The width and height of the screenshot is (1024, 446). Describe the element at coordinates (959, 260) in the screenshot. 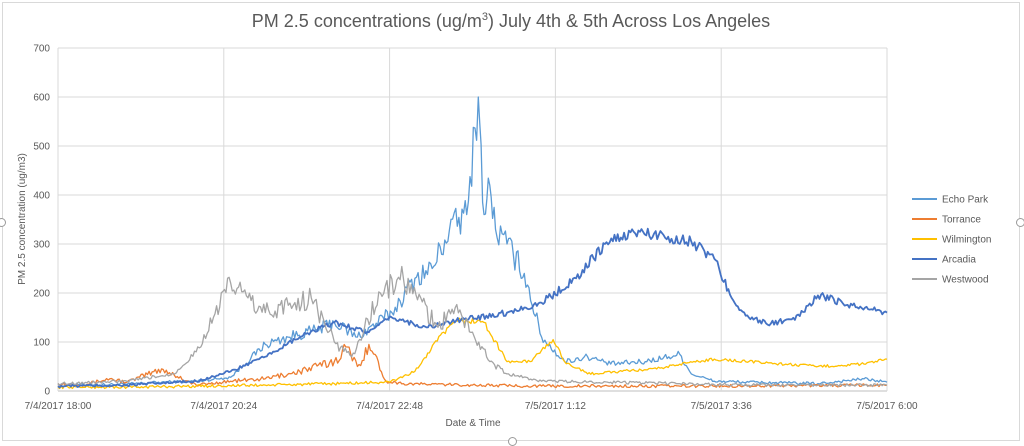

I see `legend-label: Arcadia` at that location.